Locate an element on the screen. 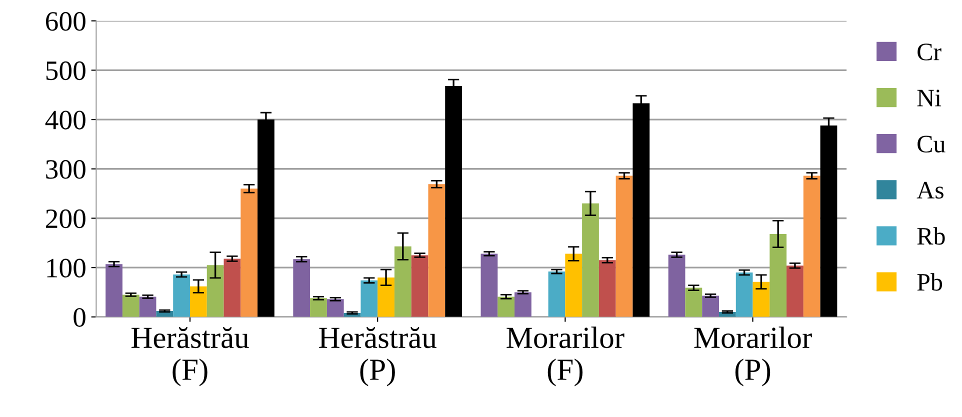  y-tick-label: 400 is located at coordinates (65, 120).